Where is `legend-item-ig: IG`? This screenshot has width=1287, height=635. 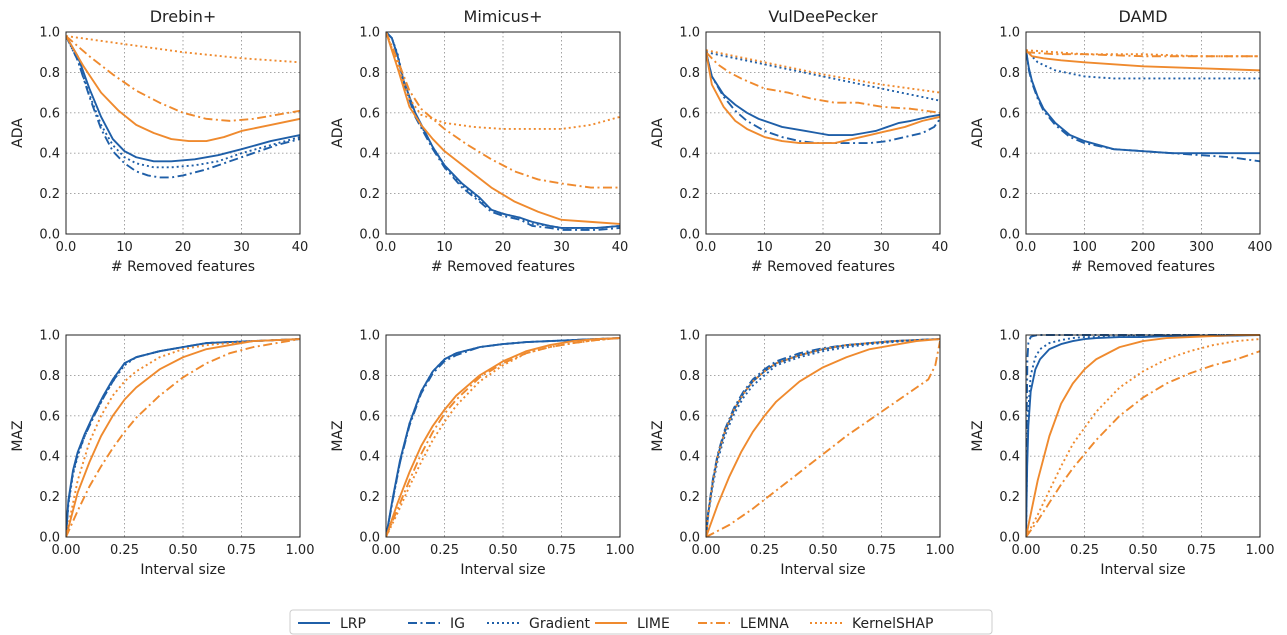 legend-item-ig: IG is located at coordinates (436, 624).